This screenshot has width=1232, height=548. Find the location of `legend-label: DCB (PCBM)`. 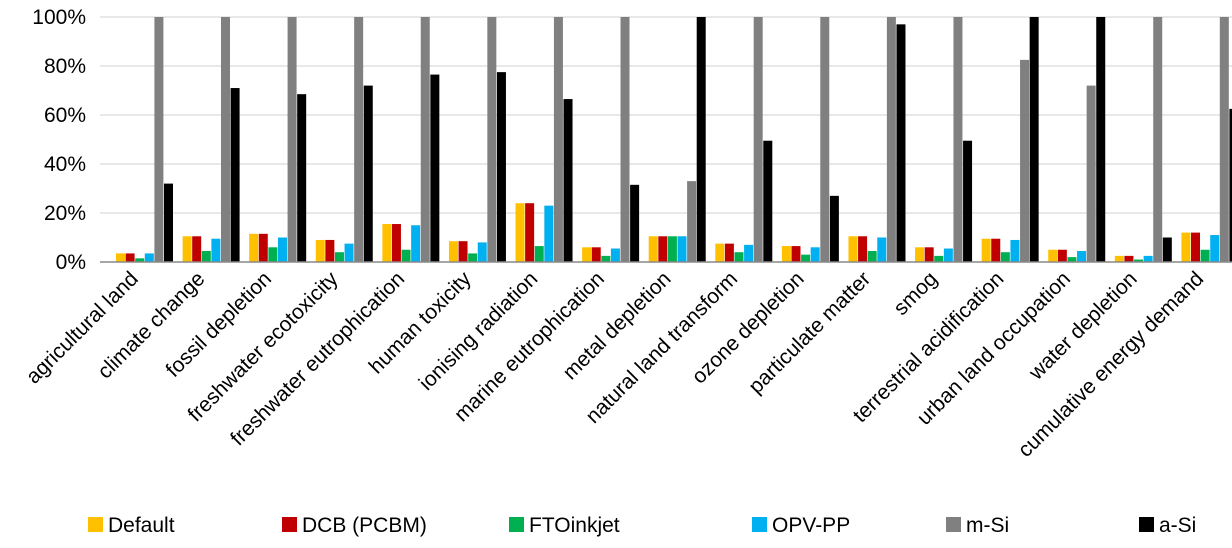

legend-label: DCB (PCBM) is located at coordinates (364, 525).